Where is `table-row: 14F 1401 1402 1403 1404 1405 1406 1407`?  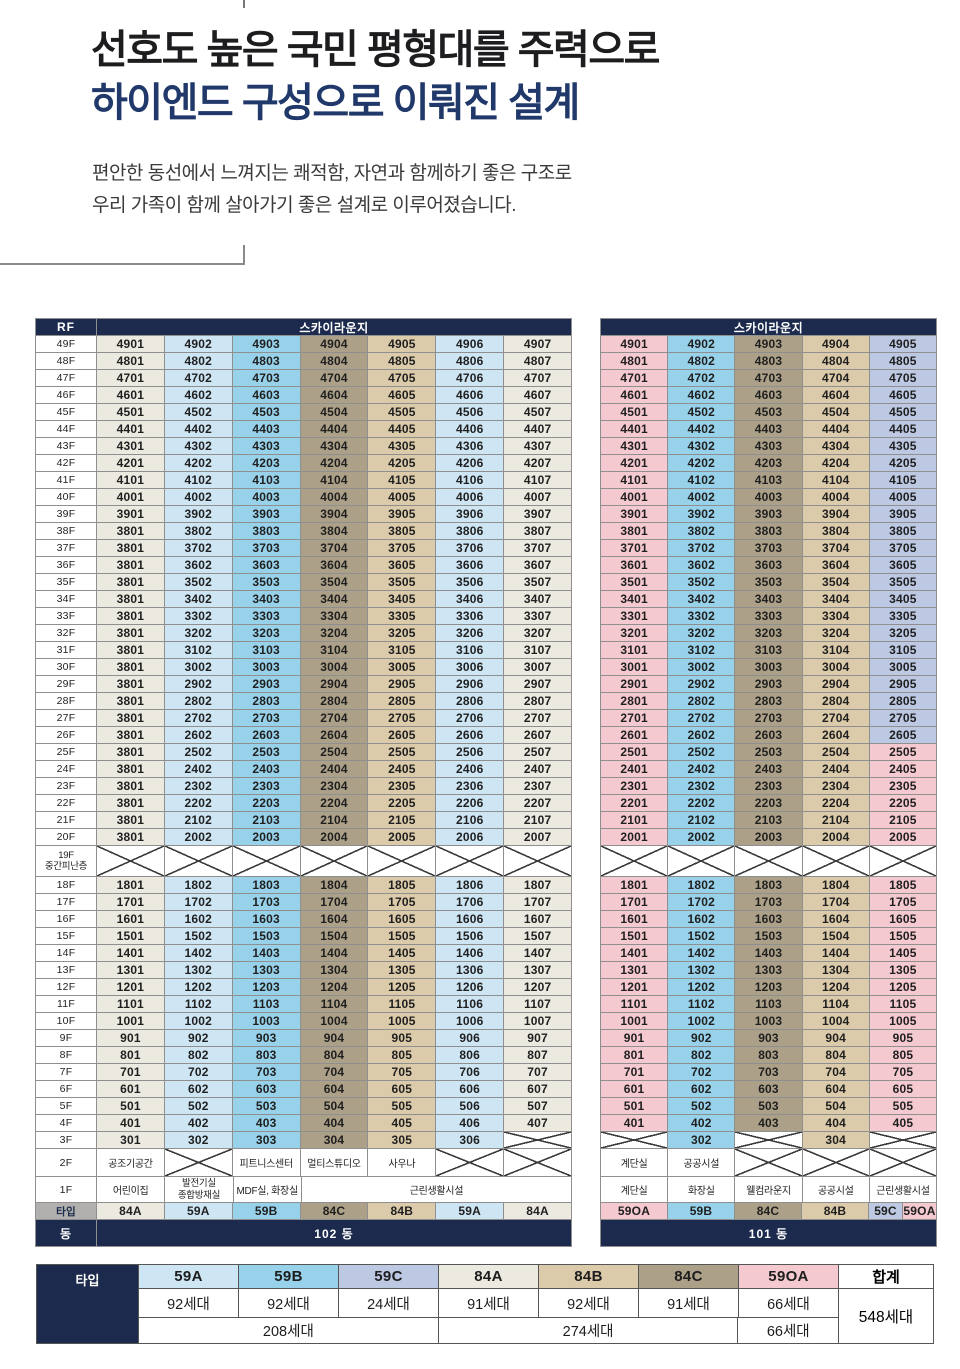
table-row: 14F 1401 1402 1403 1404 1405 1406 1407 is located at coordinates (304, 953).